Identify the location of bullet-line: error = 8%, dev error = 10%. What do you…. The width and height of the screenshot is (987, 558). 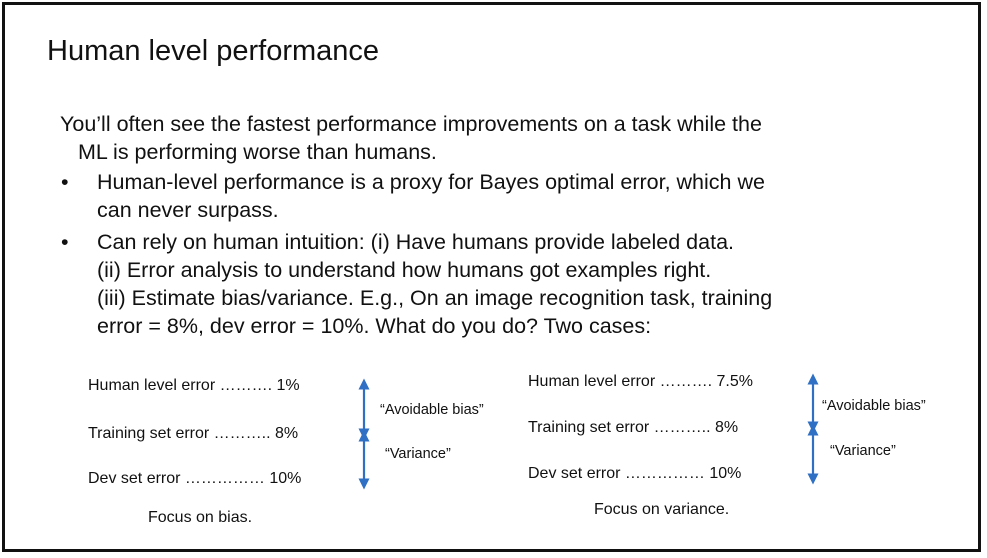
(374, 326).